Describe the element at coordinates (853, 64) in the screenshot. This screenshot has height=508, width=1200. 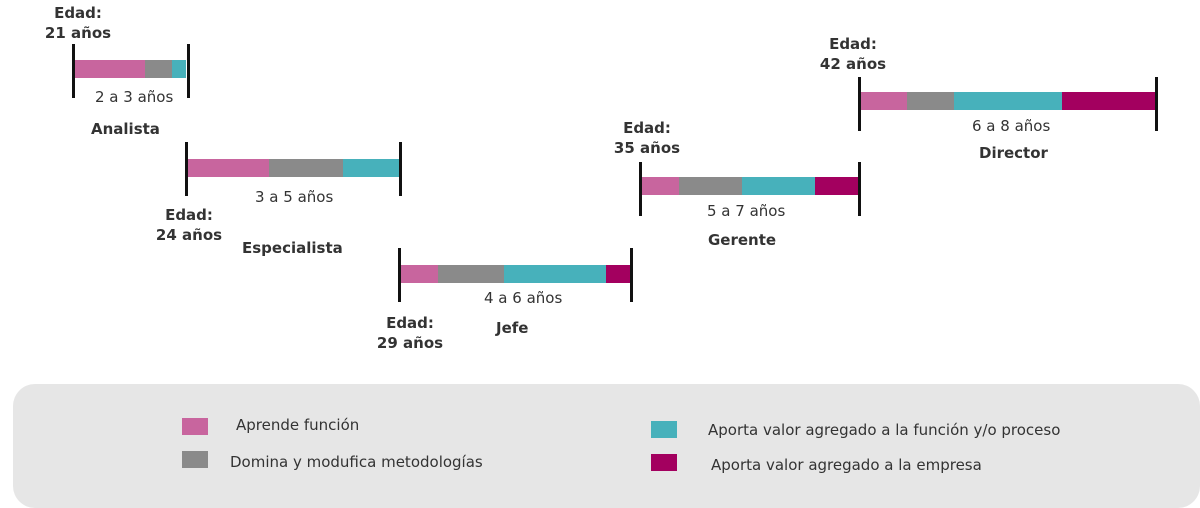
I see `age-value: 42 años` at that location.